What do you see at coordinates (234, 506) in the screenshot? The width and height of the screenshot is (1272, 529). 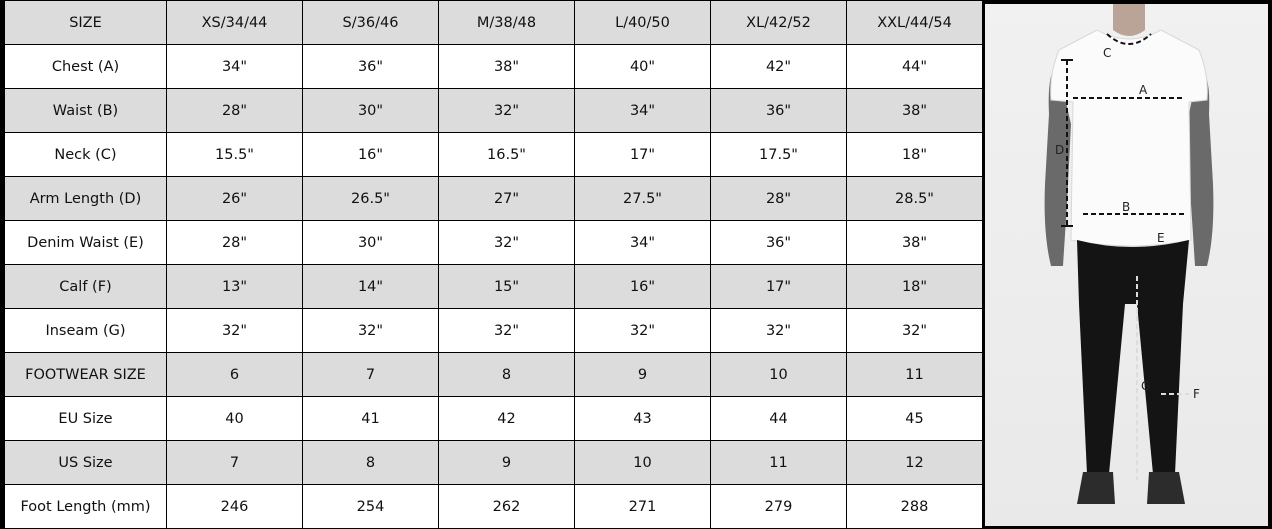 I see `table-cell: 246` at bounding box center [234, 506].